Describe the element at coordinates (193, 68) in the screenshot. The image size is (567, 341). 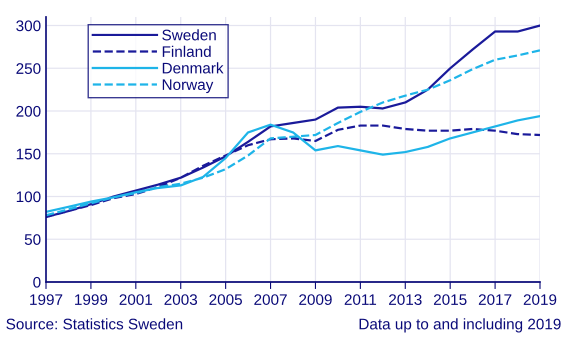
I see `legend-label: Denmark` at that location.